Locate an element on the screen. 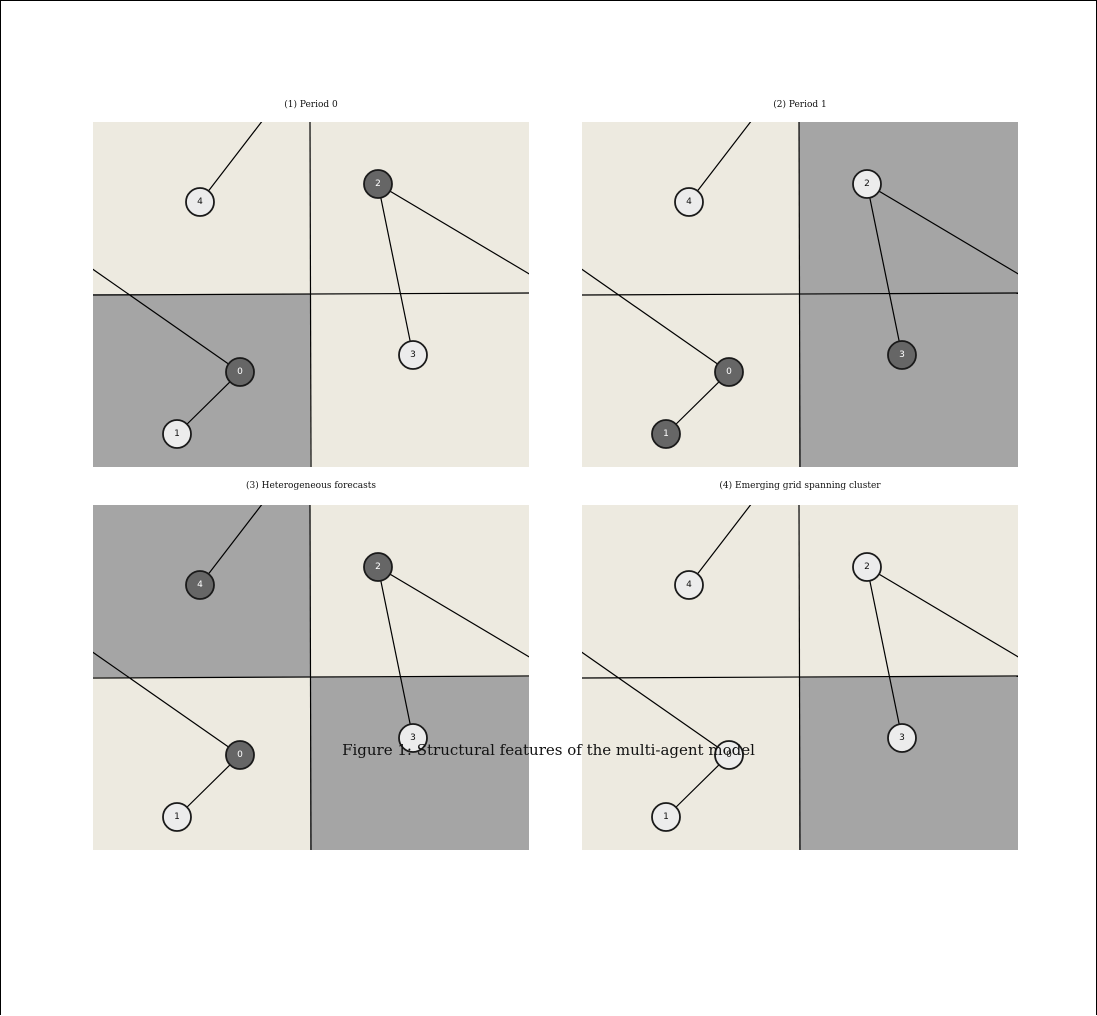  panel-period-0: 0 1 2 3 4 is located at coordinates (311, 294).